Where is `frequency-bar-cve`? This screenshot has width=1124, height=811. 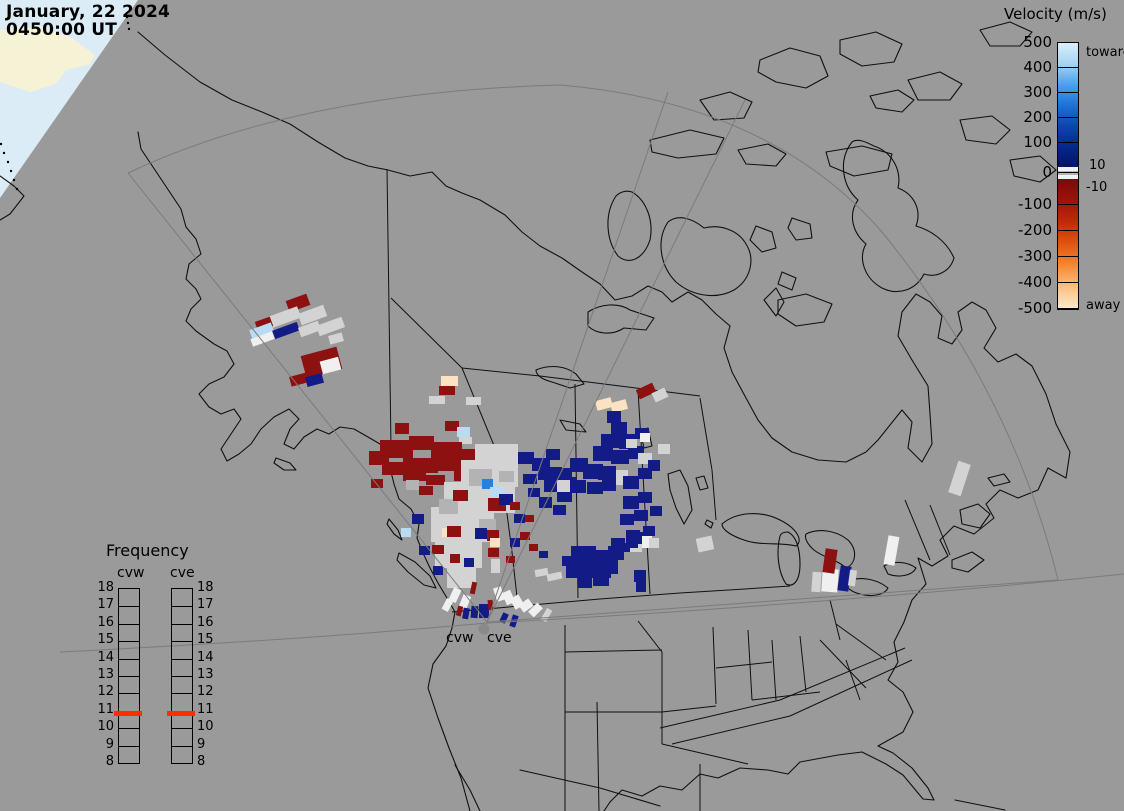 frequency-bar-cve is located at coordinates (182, 676).